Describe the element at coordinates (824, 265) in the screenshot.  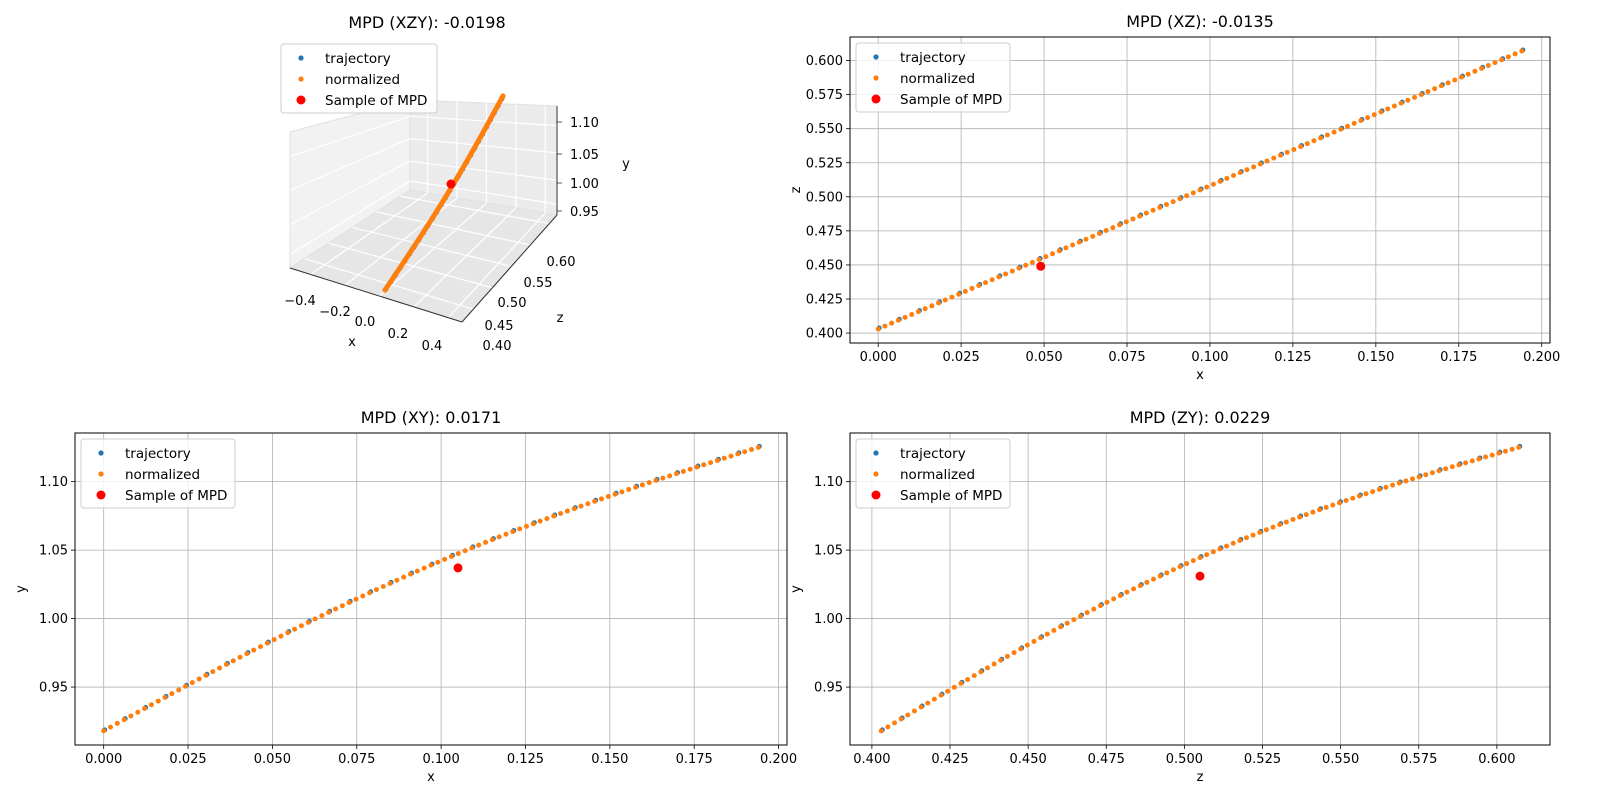
I see `y-tick-label: 0.450` at that location.